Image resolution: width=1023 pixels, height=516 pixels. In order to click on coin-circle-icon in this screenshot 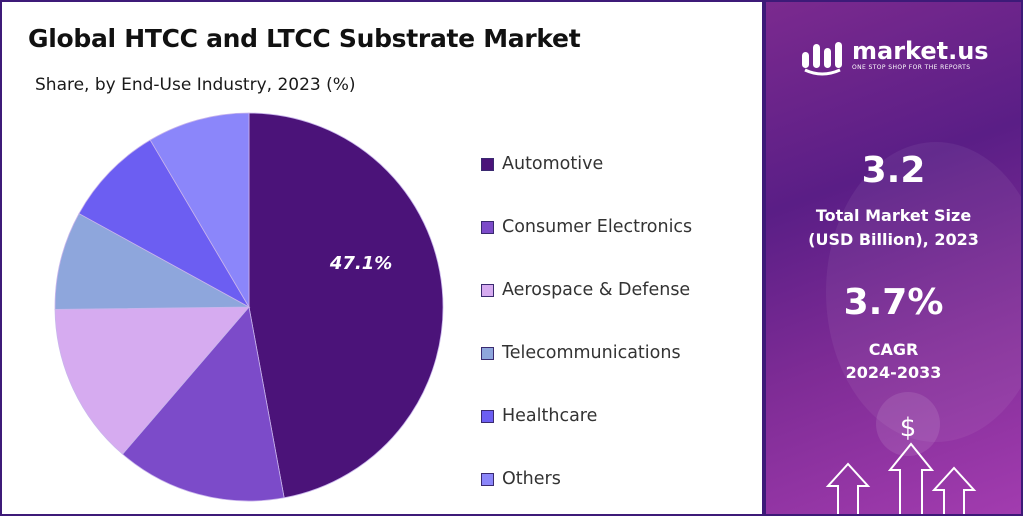, I will do `click(908, 424)`.